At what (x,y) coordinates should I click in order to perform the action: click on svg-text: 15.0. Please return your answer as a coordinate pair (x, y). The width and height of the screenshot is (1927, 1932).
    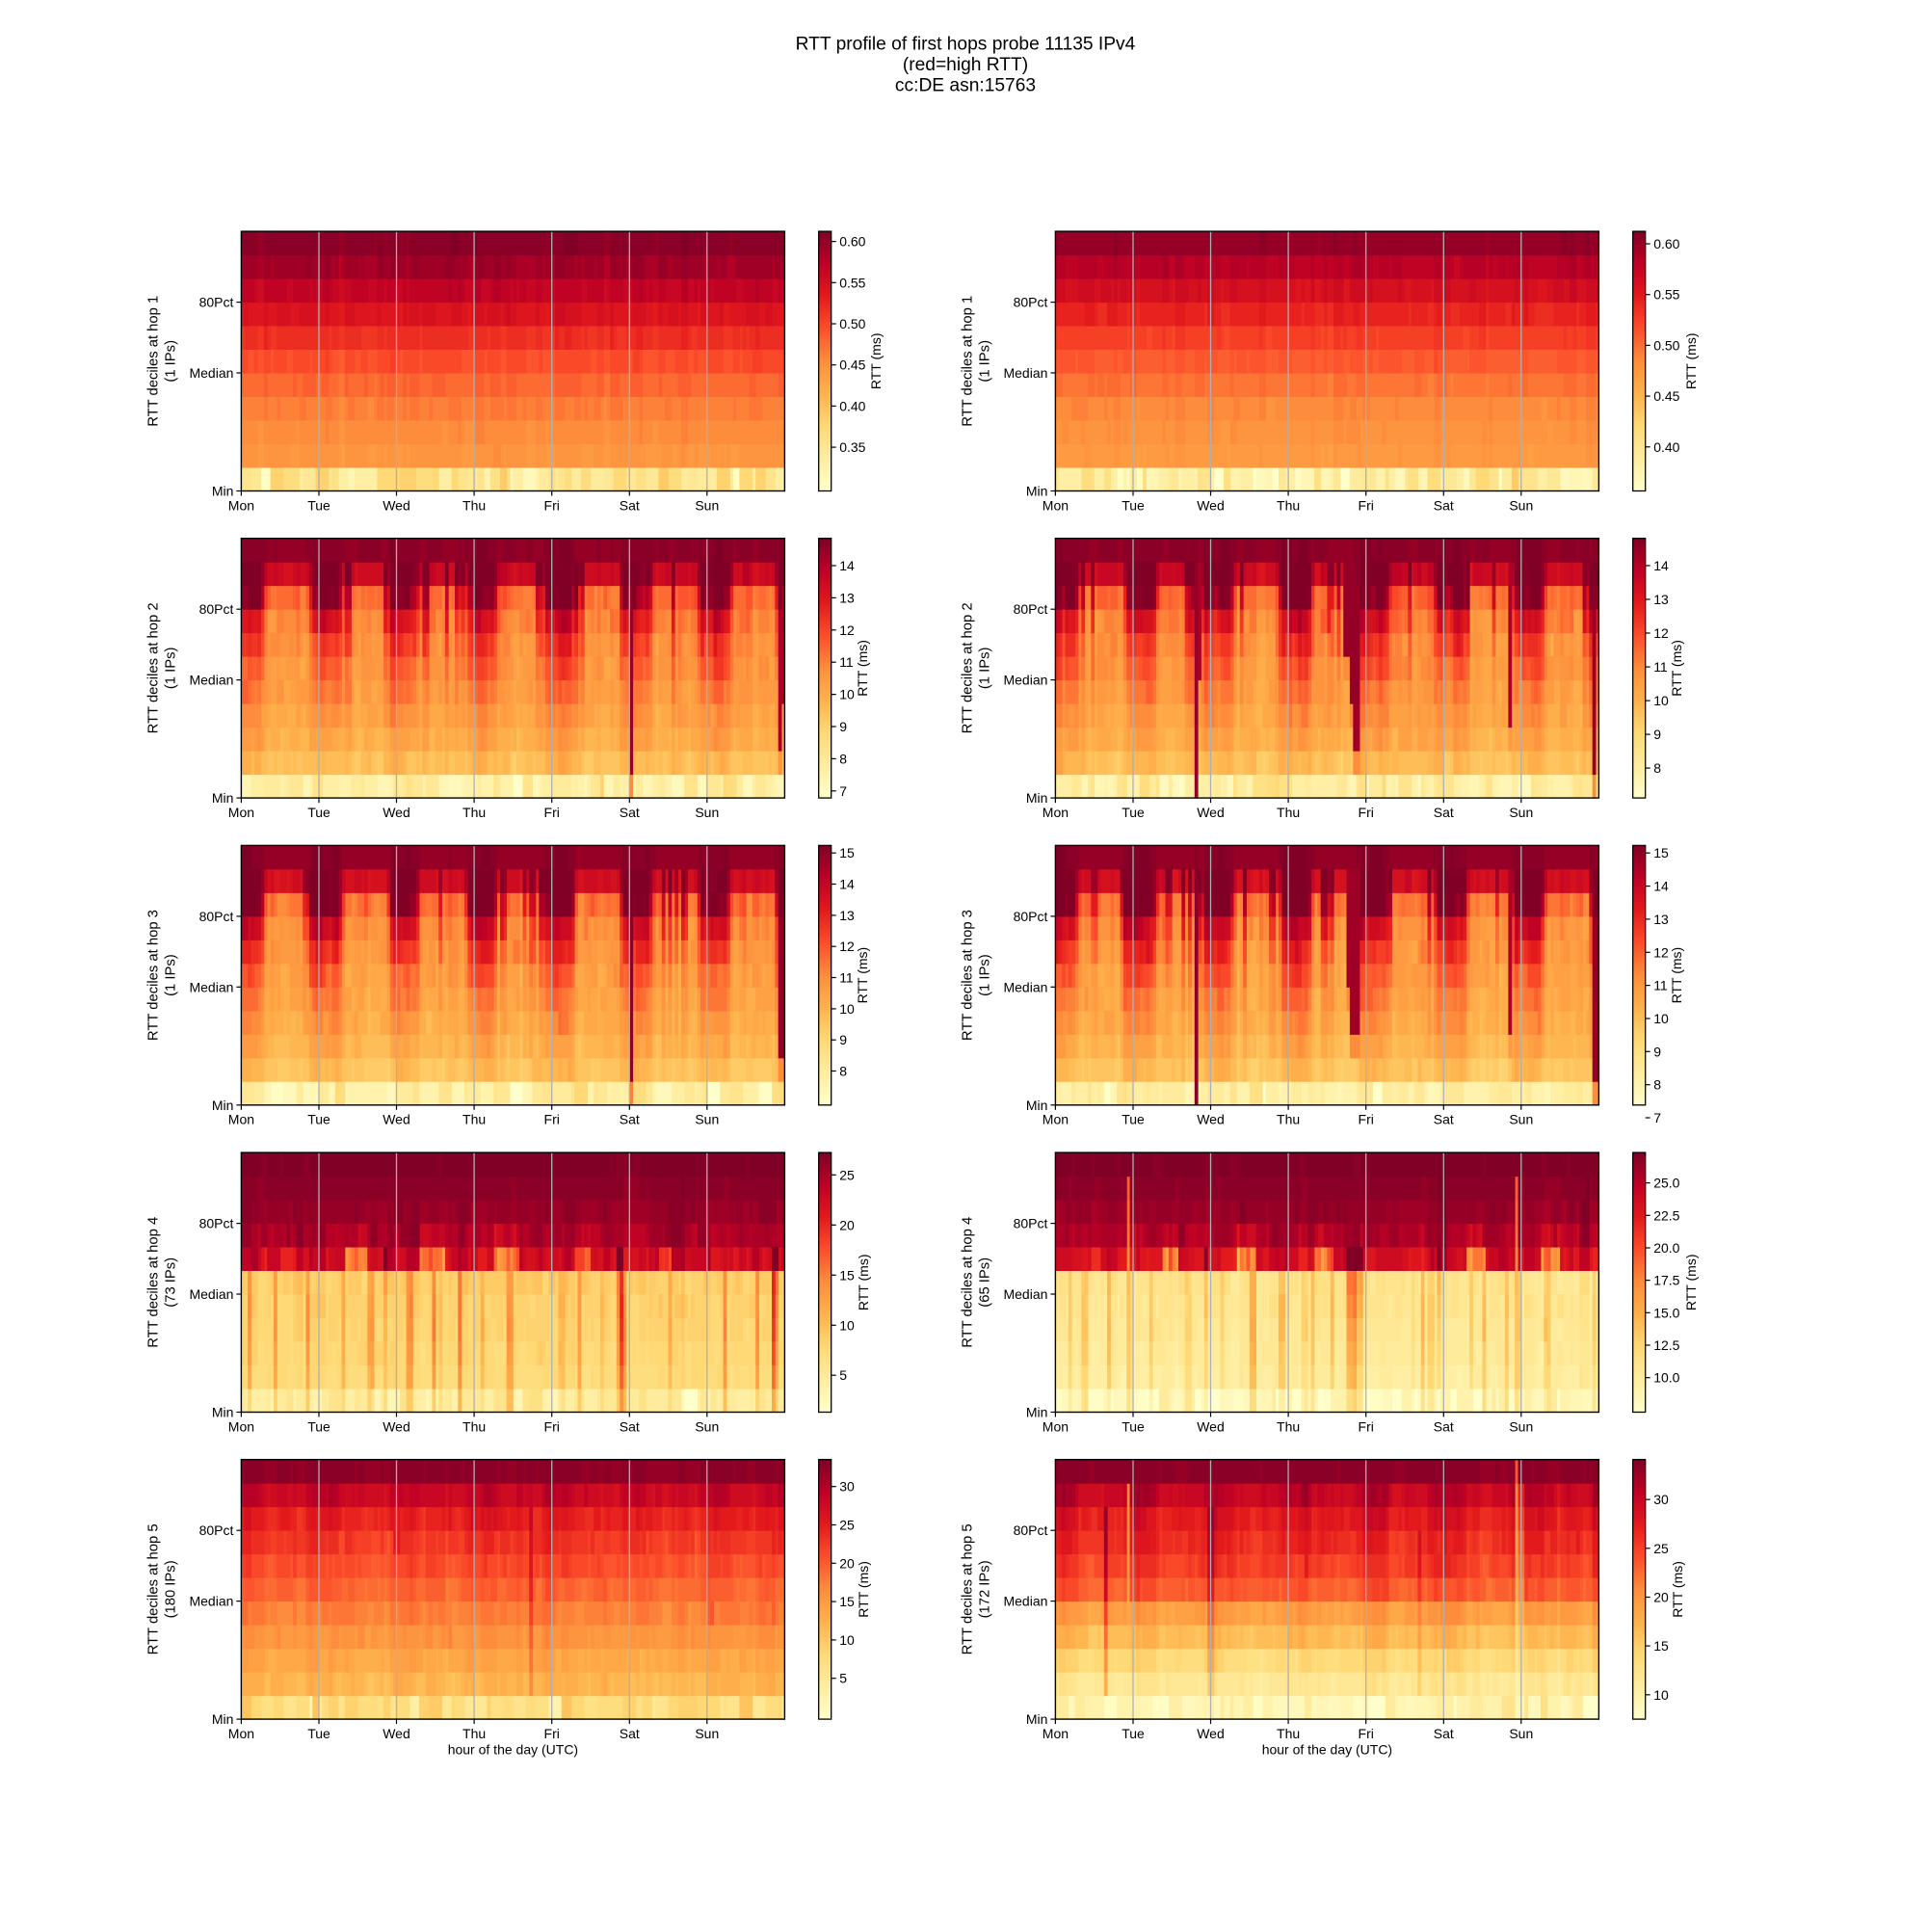
    Looking at the image, I should click on (1666, 1312).